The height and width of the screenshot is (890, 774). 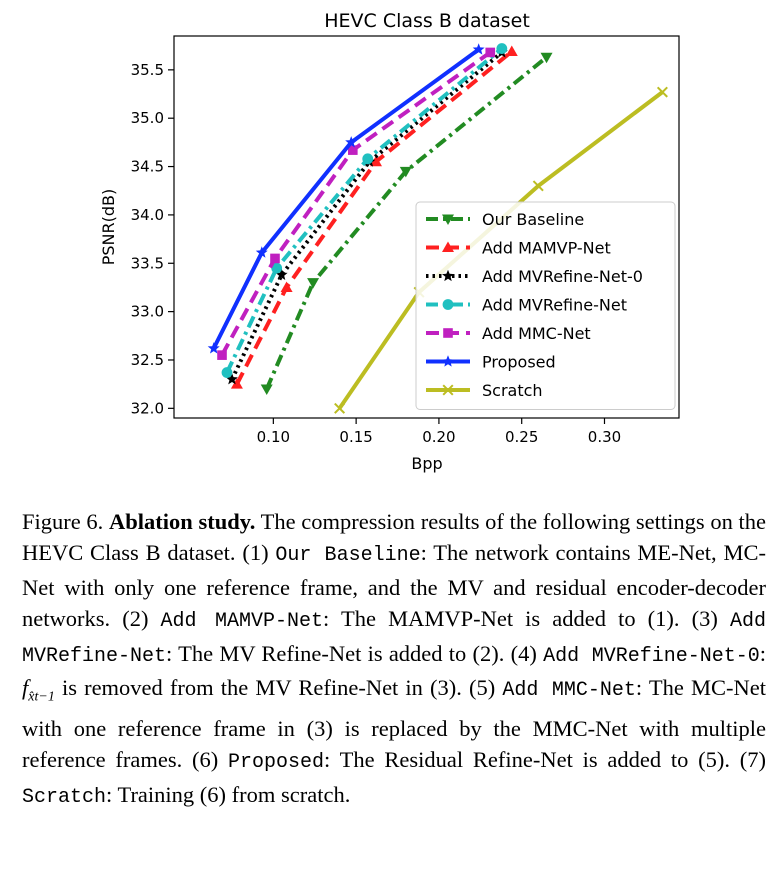 I want to click on x-tick-label: 0.20, so click(x=438, y=437).